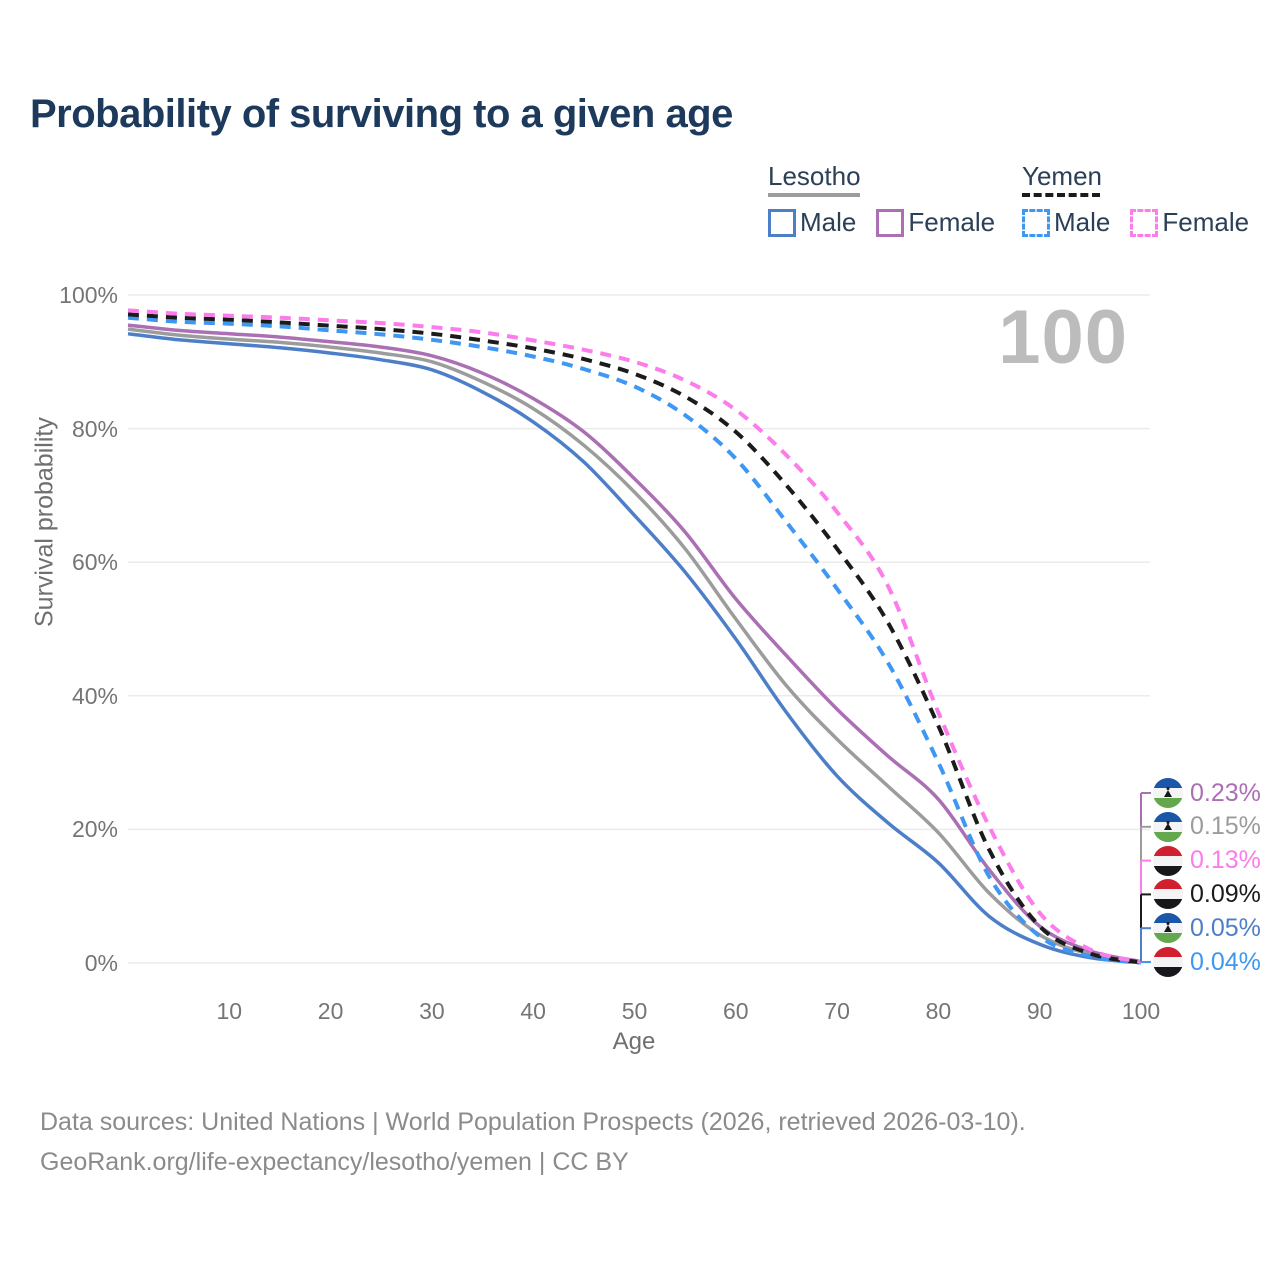 The height and width of the screenshot is (1280, 1280). I want to click on end-label-yemen-all: 0.09%, so click(1207, 894).